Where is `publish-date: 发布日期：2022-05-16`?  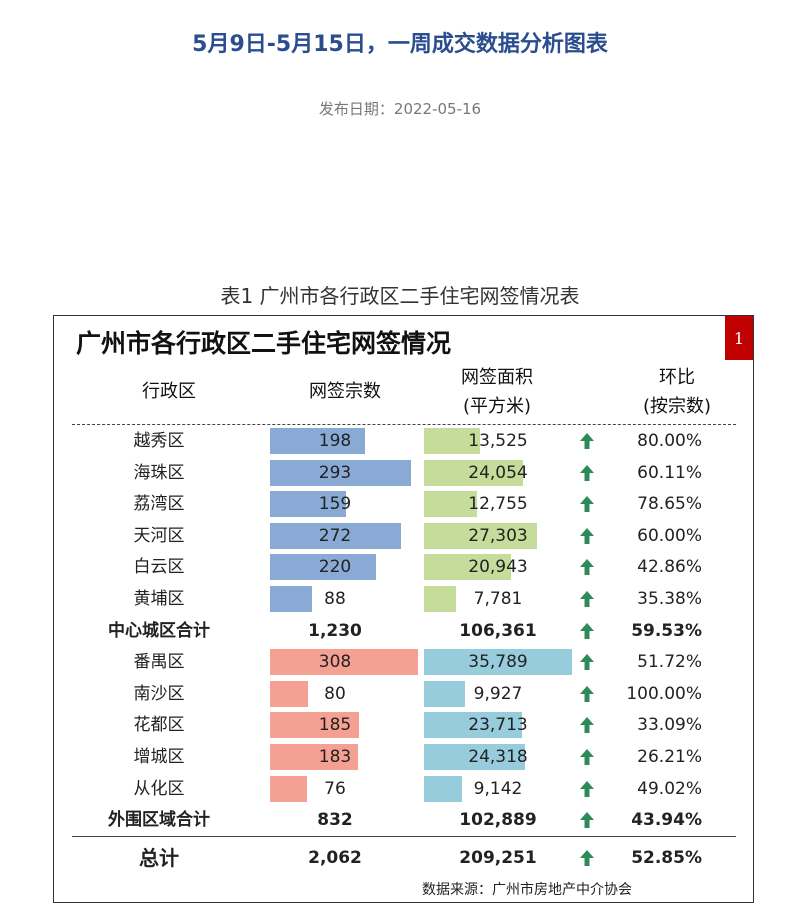
publish-date: 发布日期：2022-05-16 is located at coordinates (400, 109).